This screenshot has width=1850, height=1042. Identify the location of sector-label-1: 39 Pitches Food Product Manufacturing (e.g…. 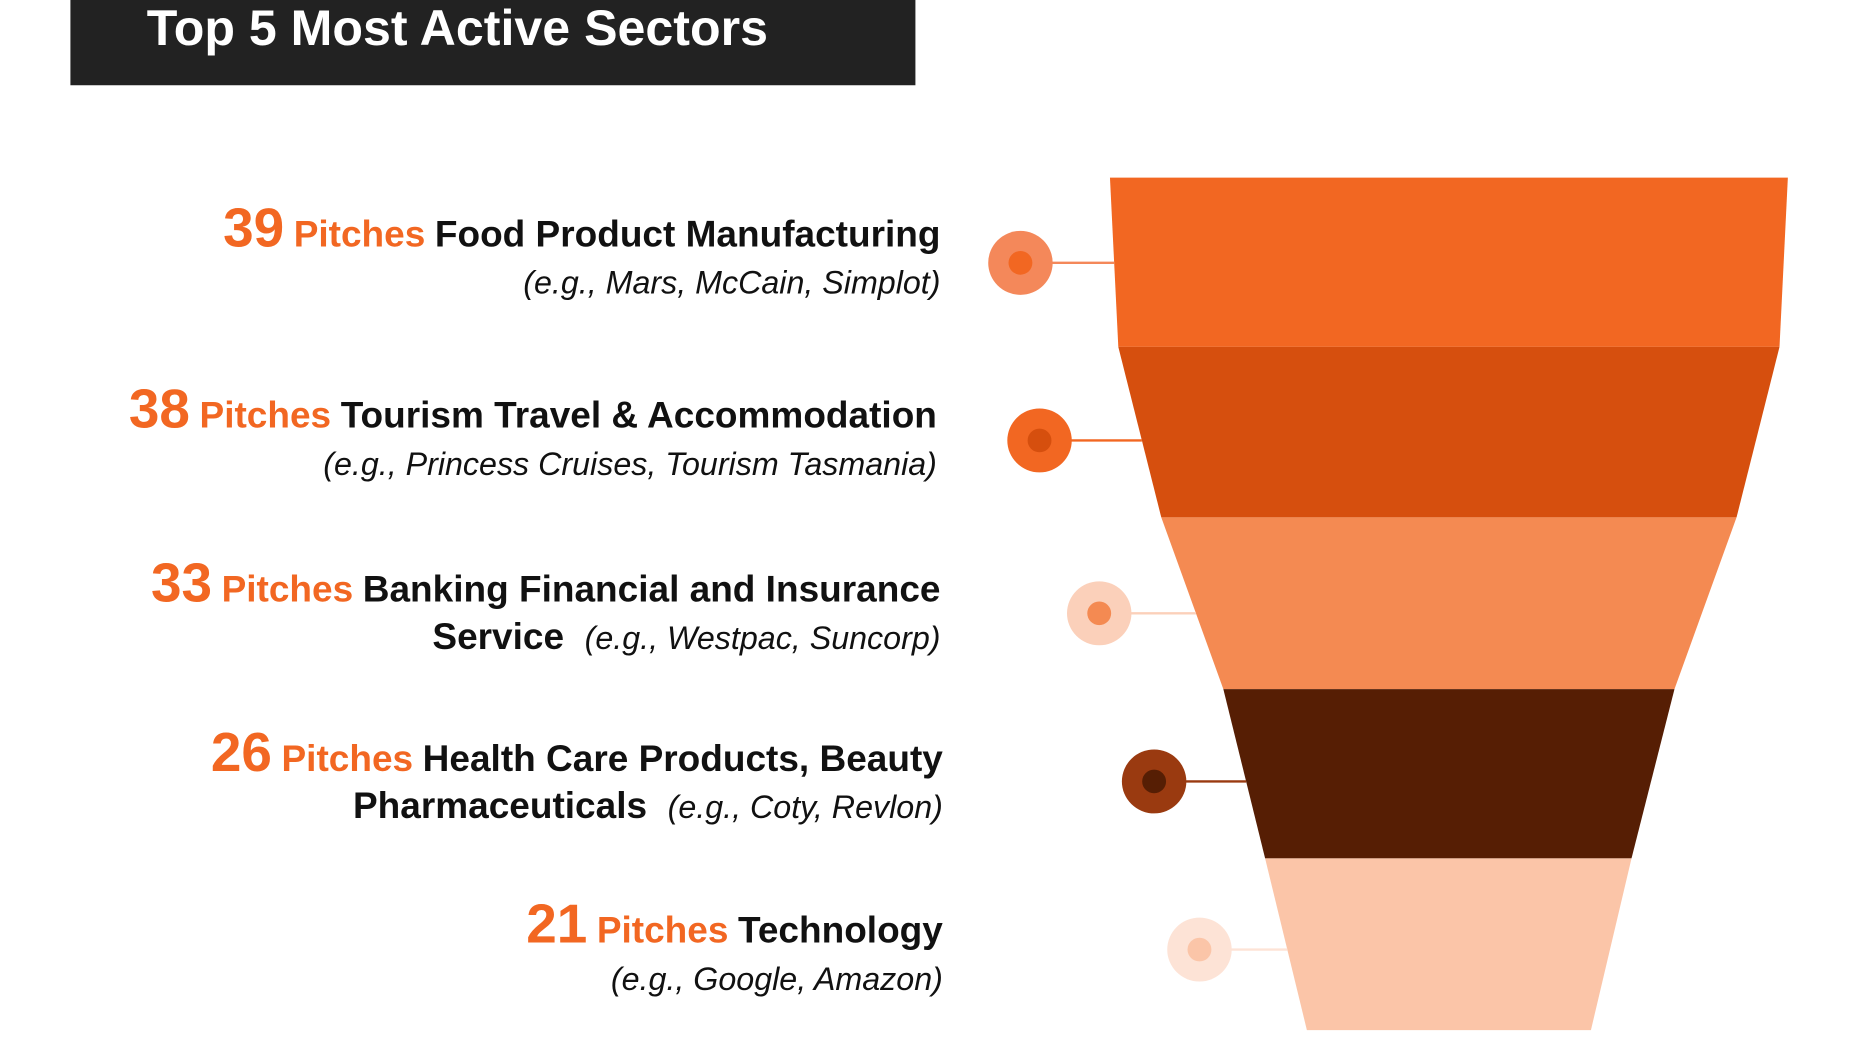
(582, 253).